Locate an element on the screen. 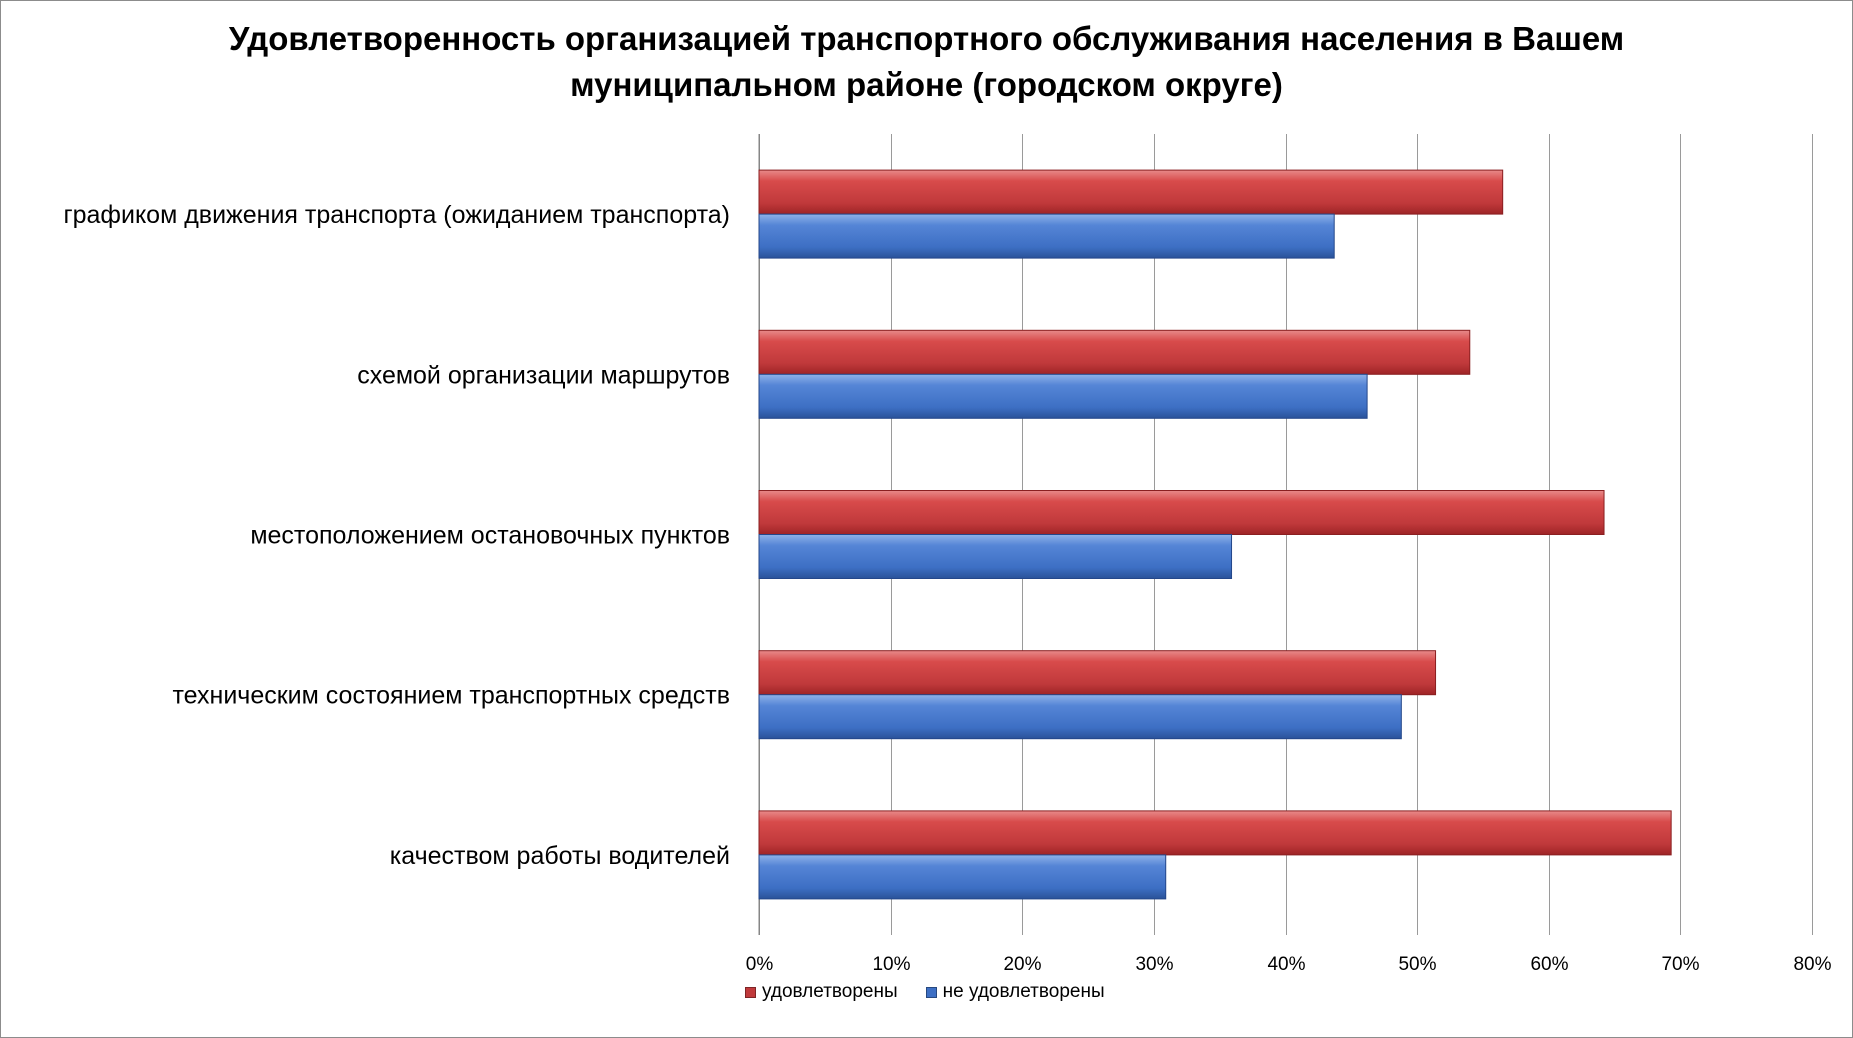 The width and height of the screenshot is (1853, 1038). x-tick-label: 20% is located at coordinates (1022, 964).